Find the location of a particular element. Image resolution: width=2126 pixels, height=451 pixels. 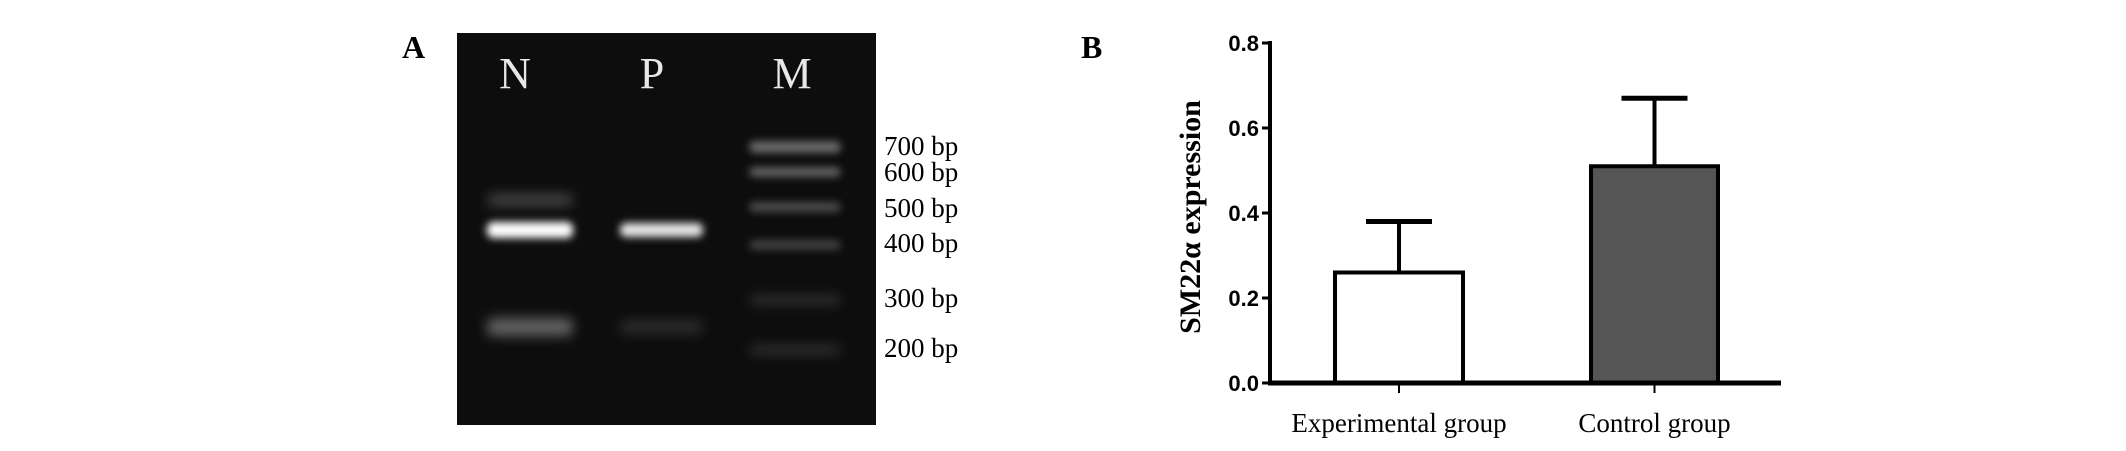

x-tick-label: Experimental group is located at coordinates (1398, 423).